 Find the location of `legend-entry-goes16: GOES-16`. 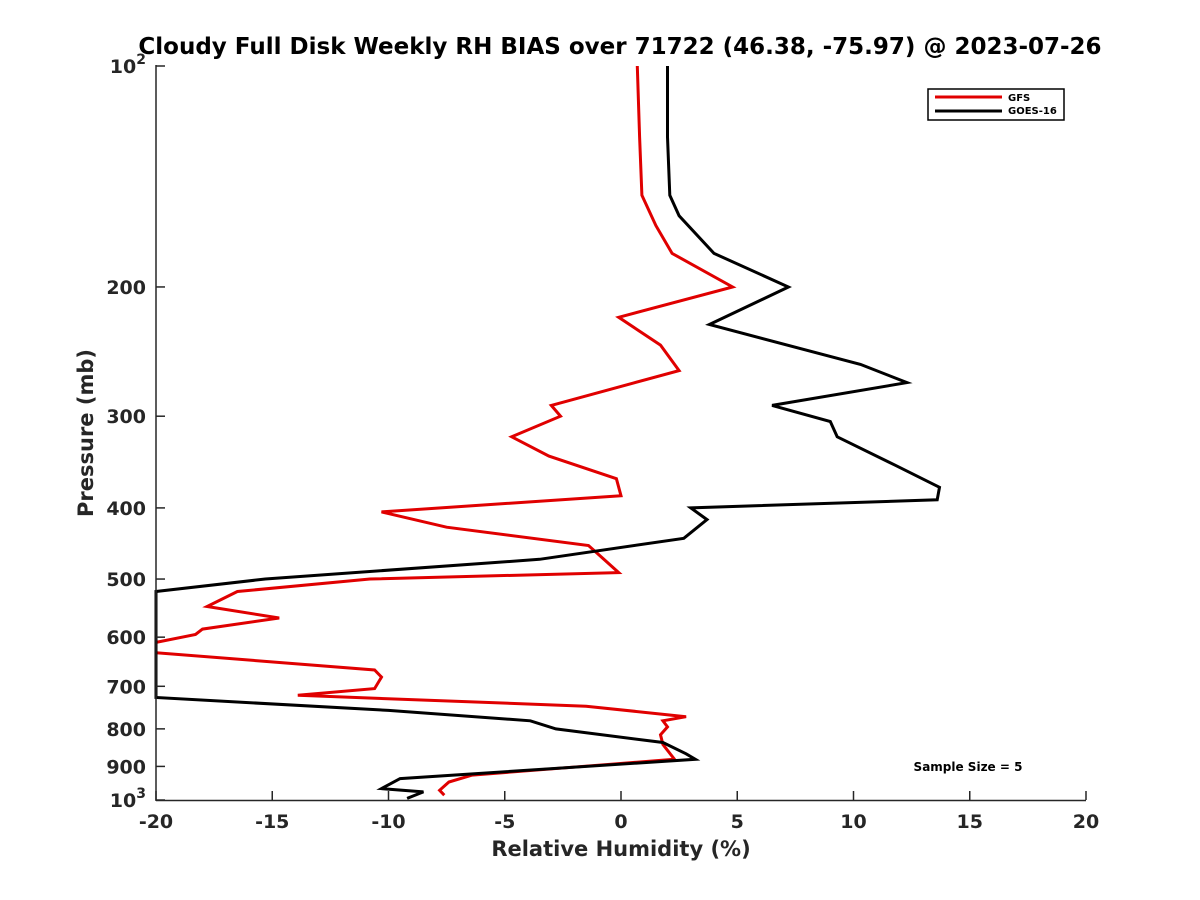

legend-entry-goes16: GOES-16 is located at coordinates (1032, 111).